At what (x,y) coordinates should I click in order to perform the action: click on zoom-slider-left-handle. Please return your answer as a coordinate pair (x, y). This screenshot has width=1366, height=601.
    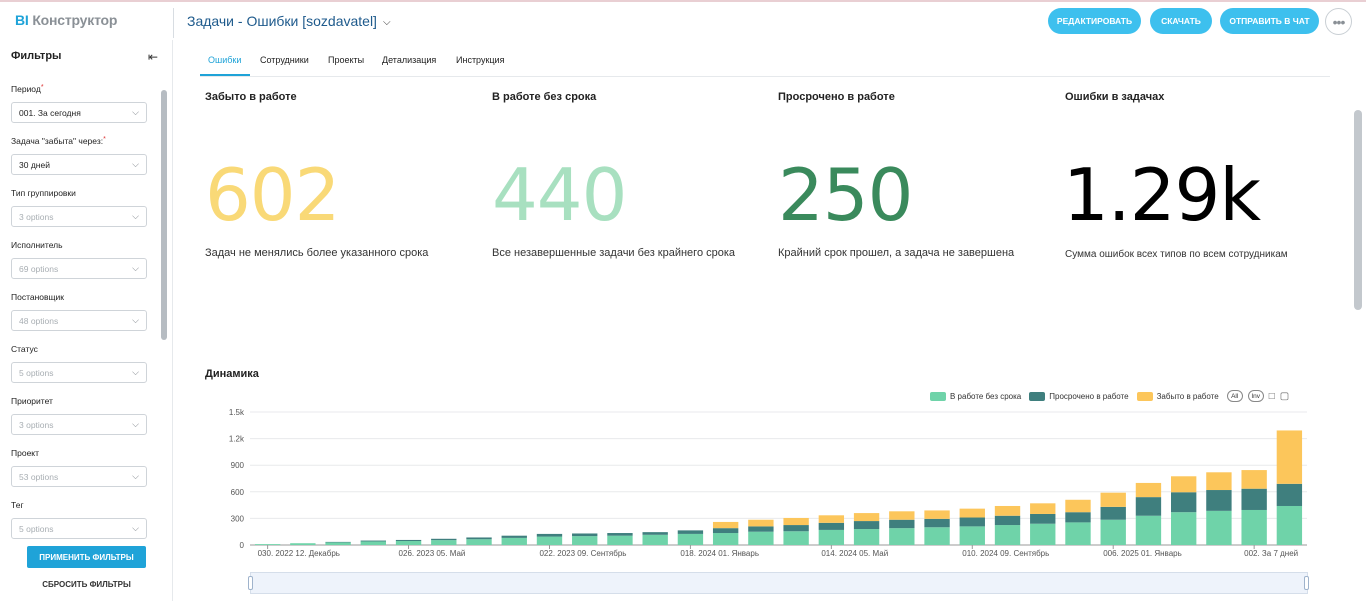
    Looking at the image, I should click on (250, 583).